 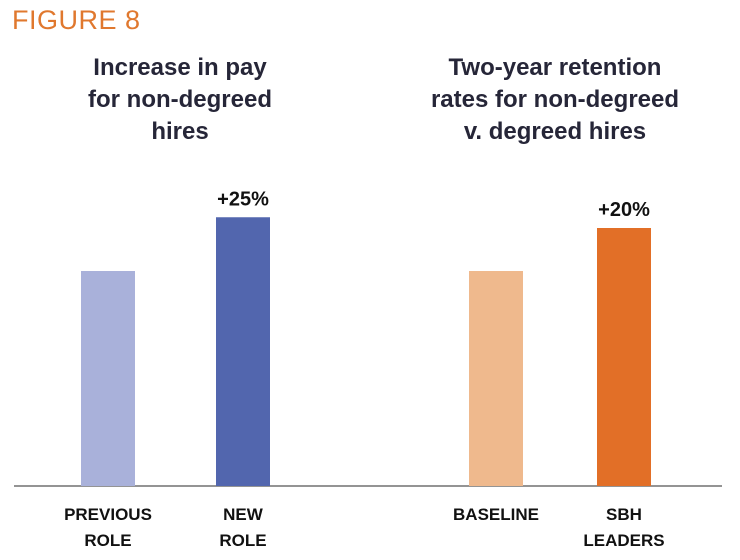 What do you see at coordinates (243, 514) in the screenshot?
I see `x-tick-label: NEW` at bounding box center [243, 514].